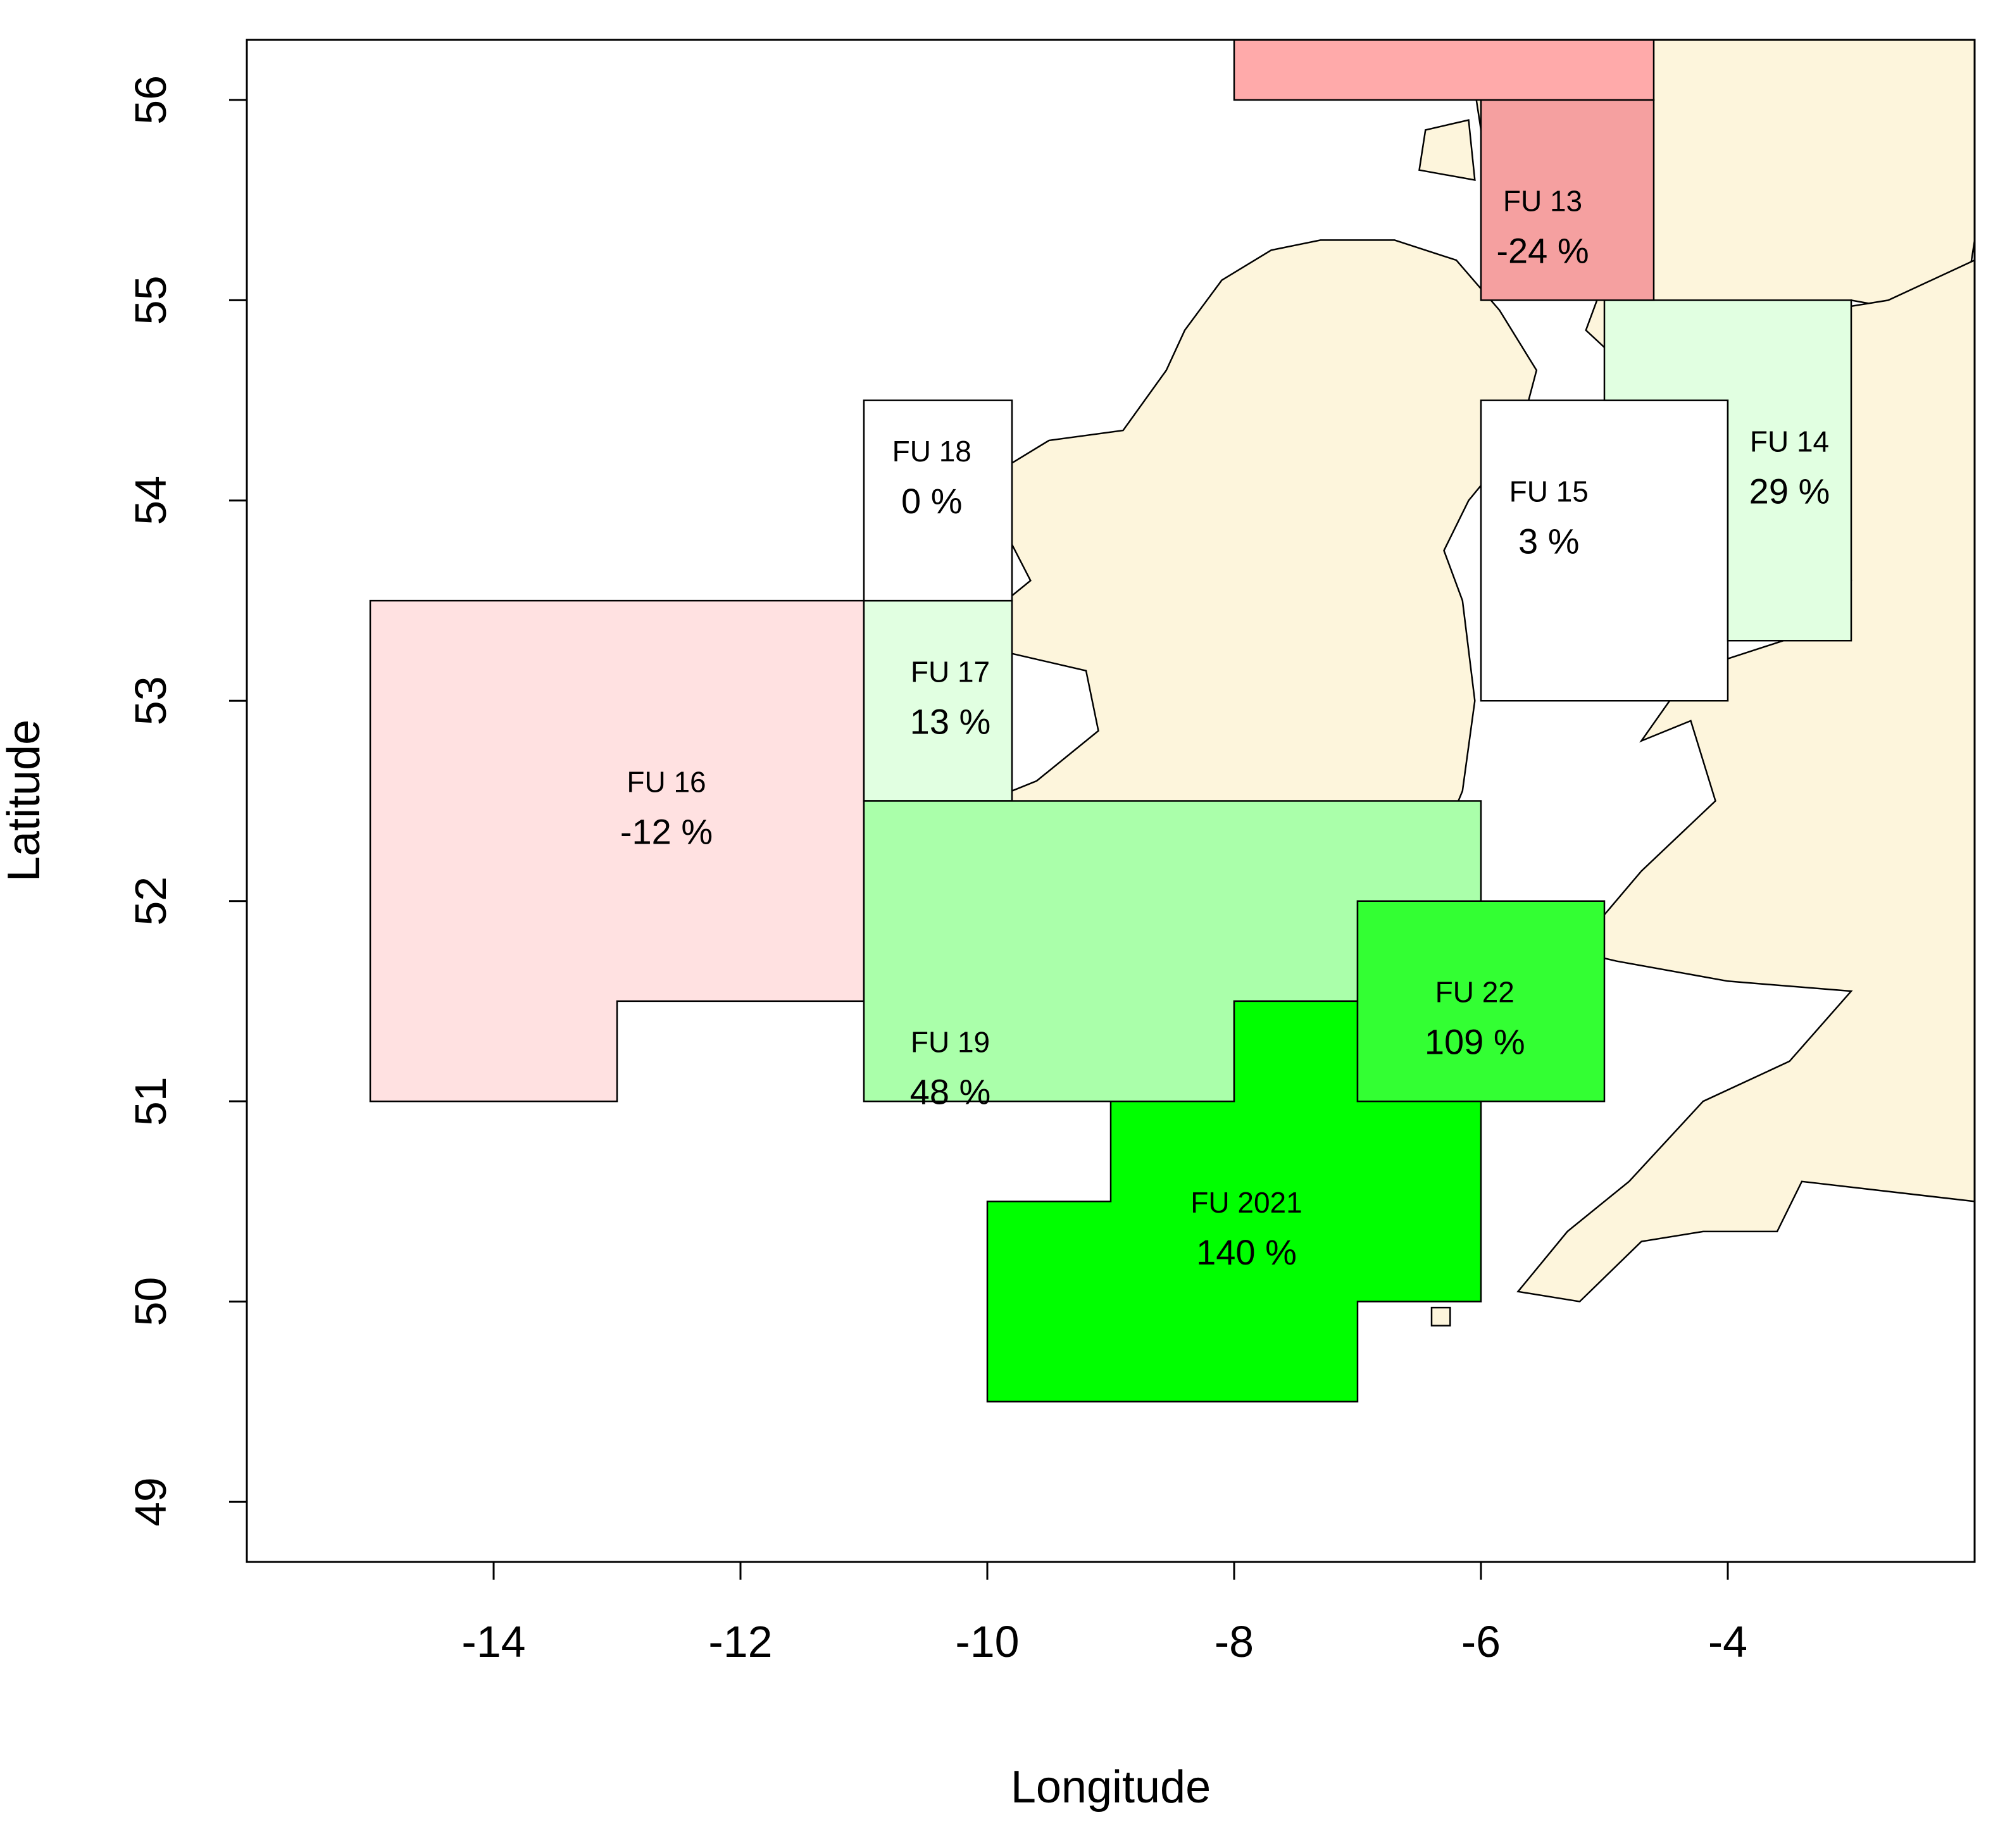  What do you see at coordinates (150, 100) in the screenshot?
I see `y-tick-label: 56` at bounding box center [150, 100].